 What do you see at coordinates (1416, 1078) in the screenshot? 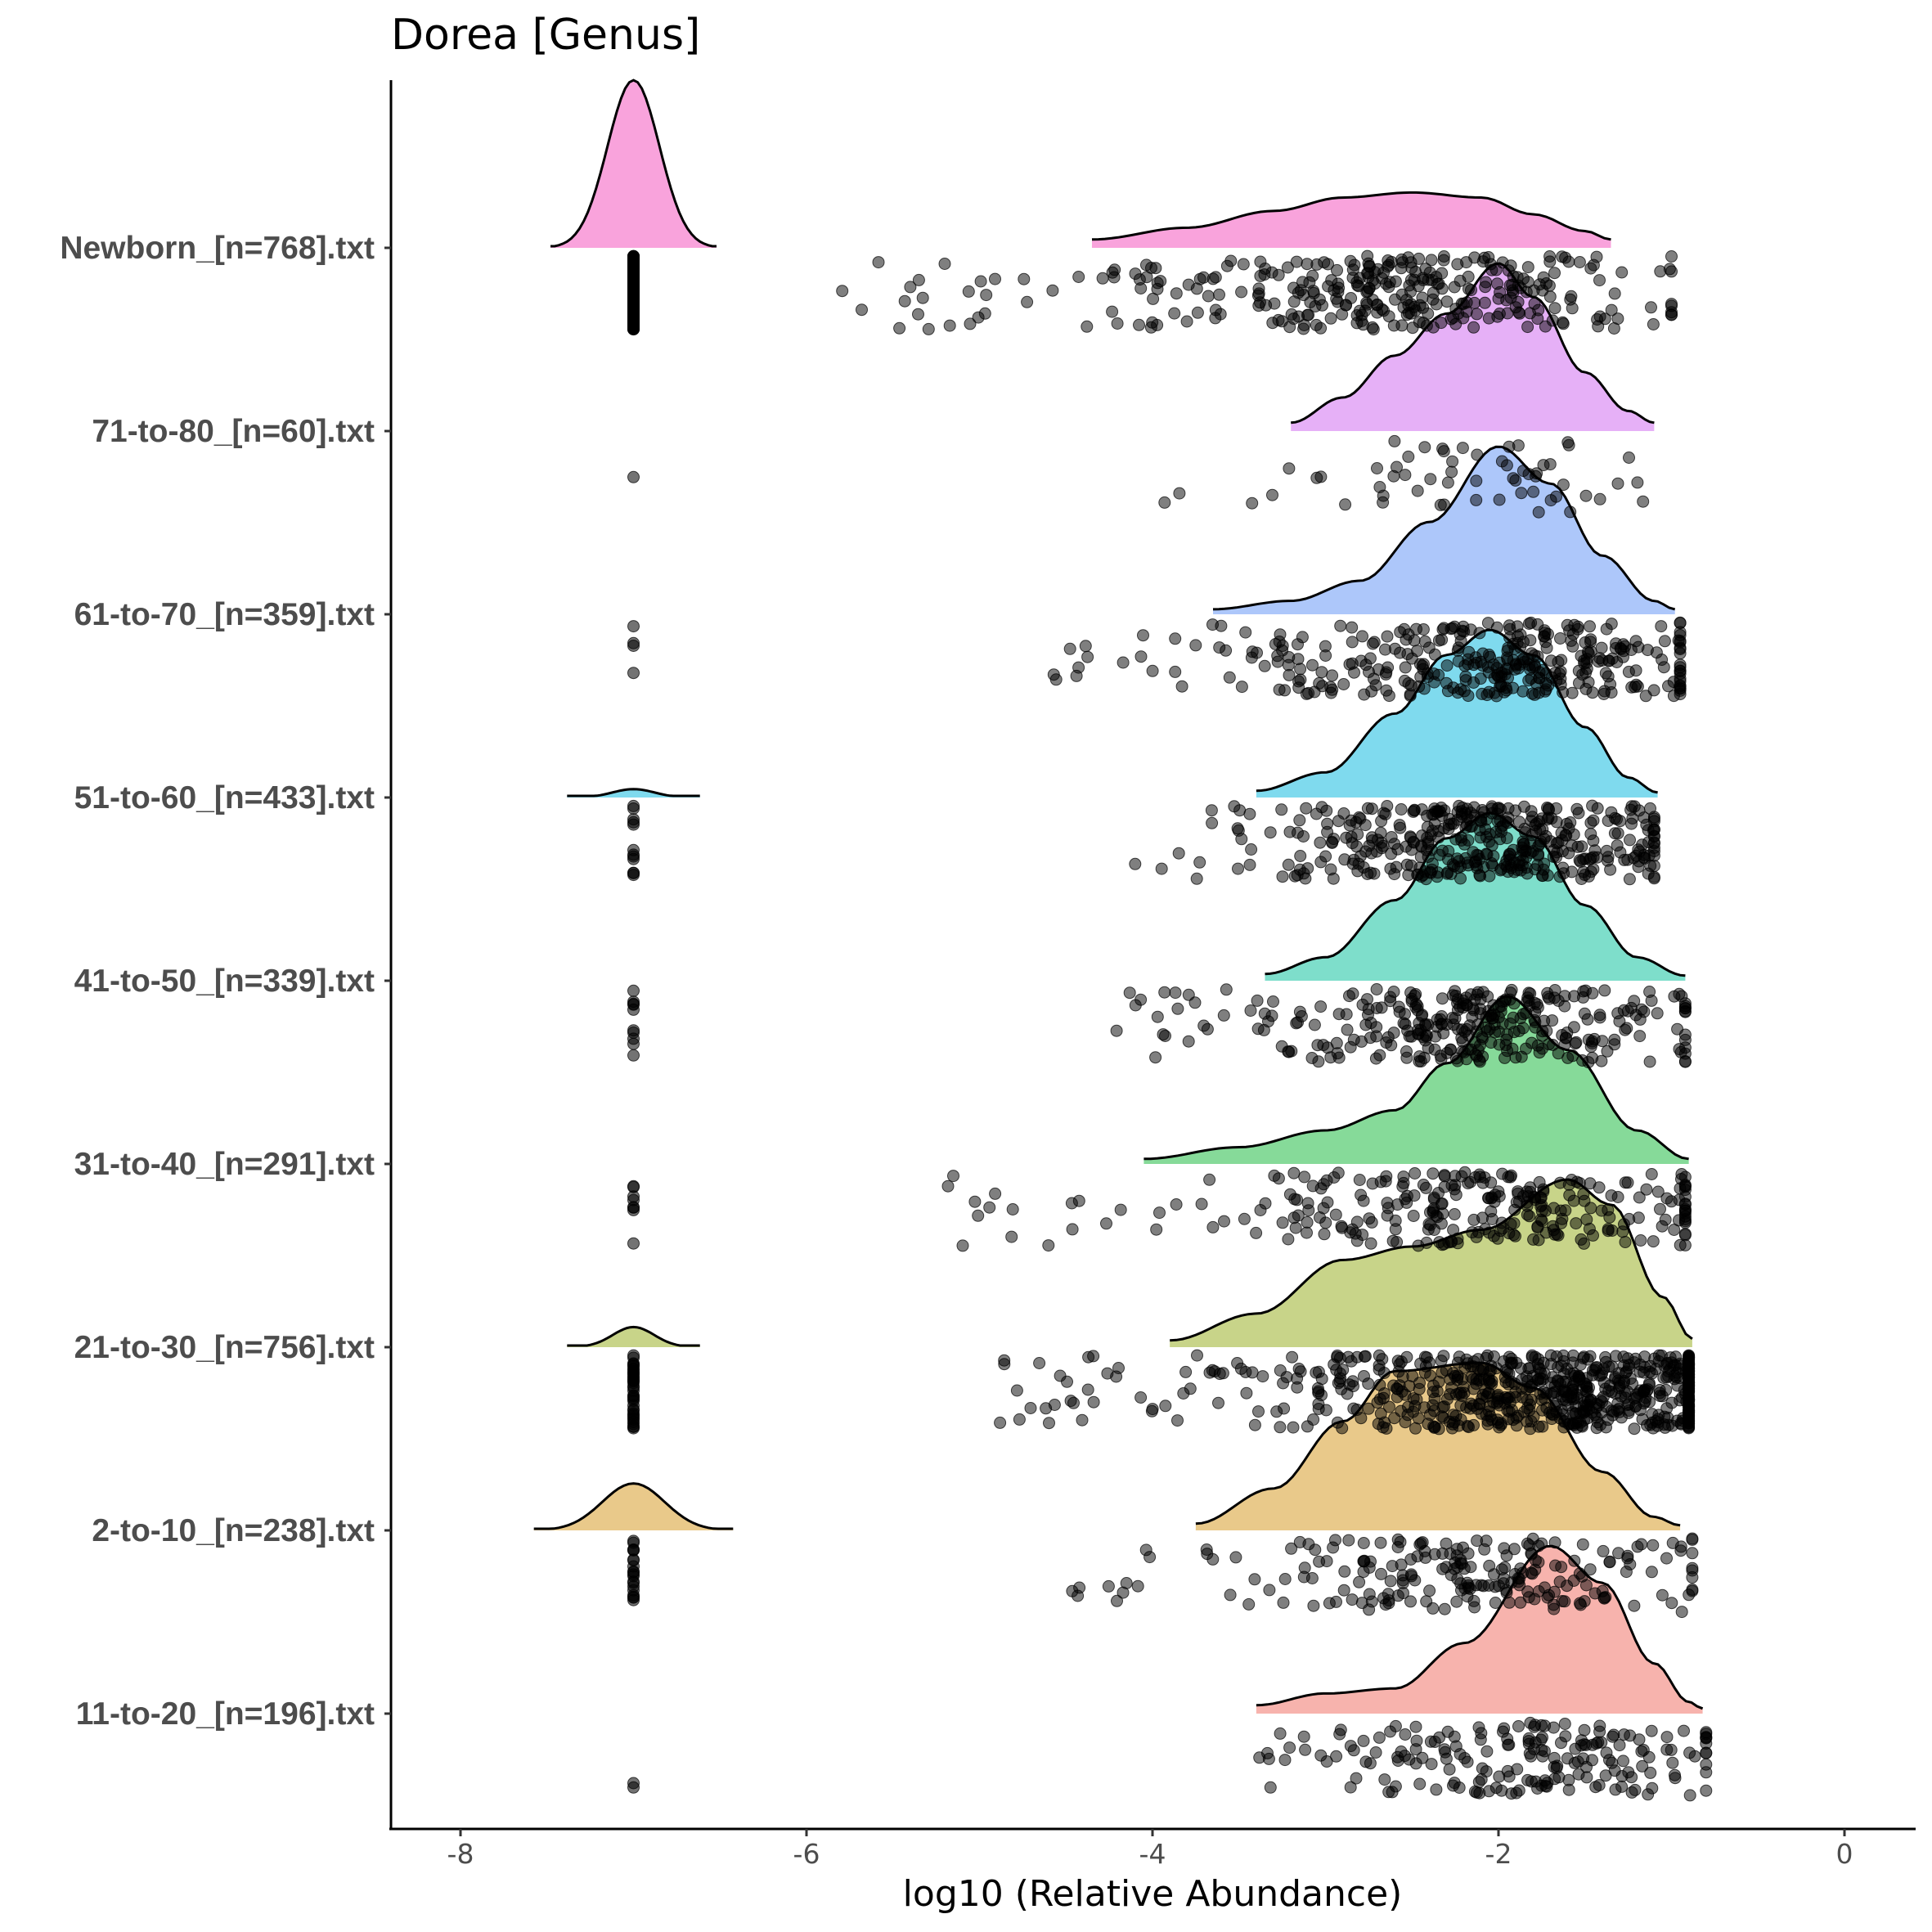
I see `density-outline-31-to-40-n-291-txt` at bounding box center [1416, 1078].